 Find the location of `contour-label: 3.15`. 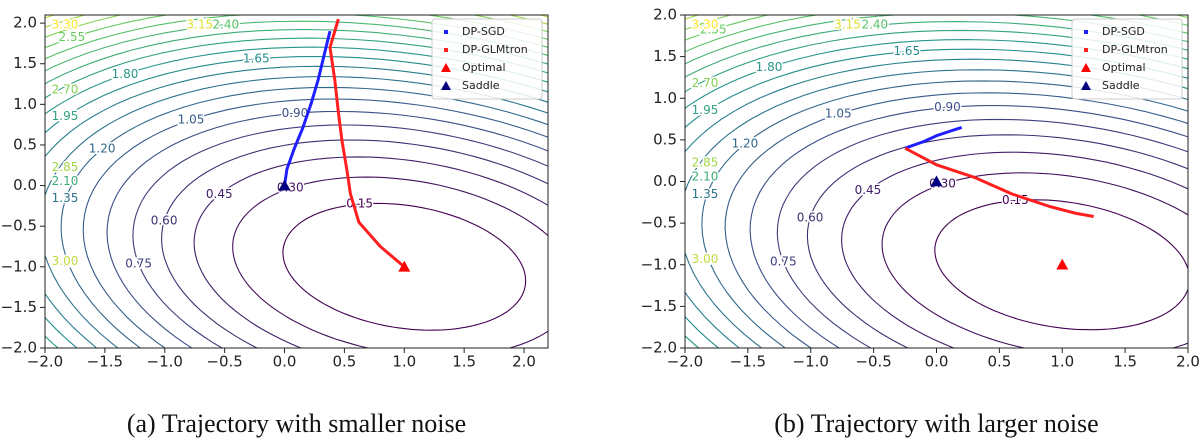

contour-label: 3.15 is located at coordinates (847, 25).